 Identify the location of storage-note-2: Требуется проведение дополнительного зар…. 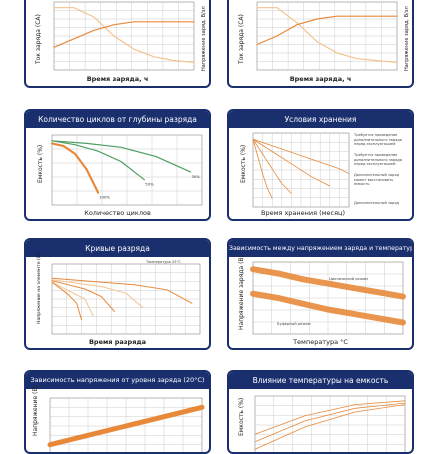
(378, 160).